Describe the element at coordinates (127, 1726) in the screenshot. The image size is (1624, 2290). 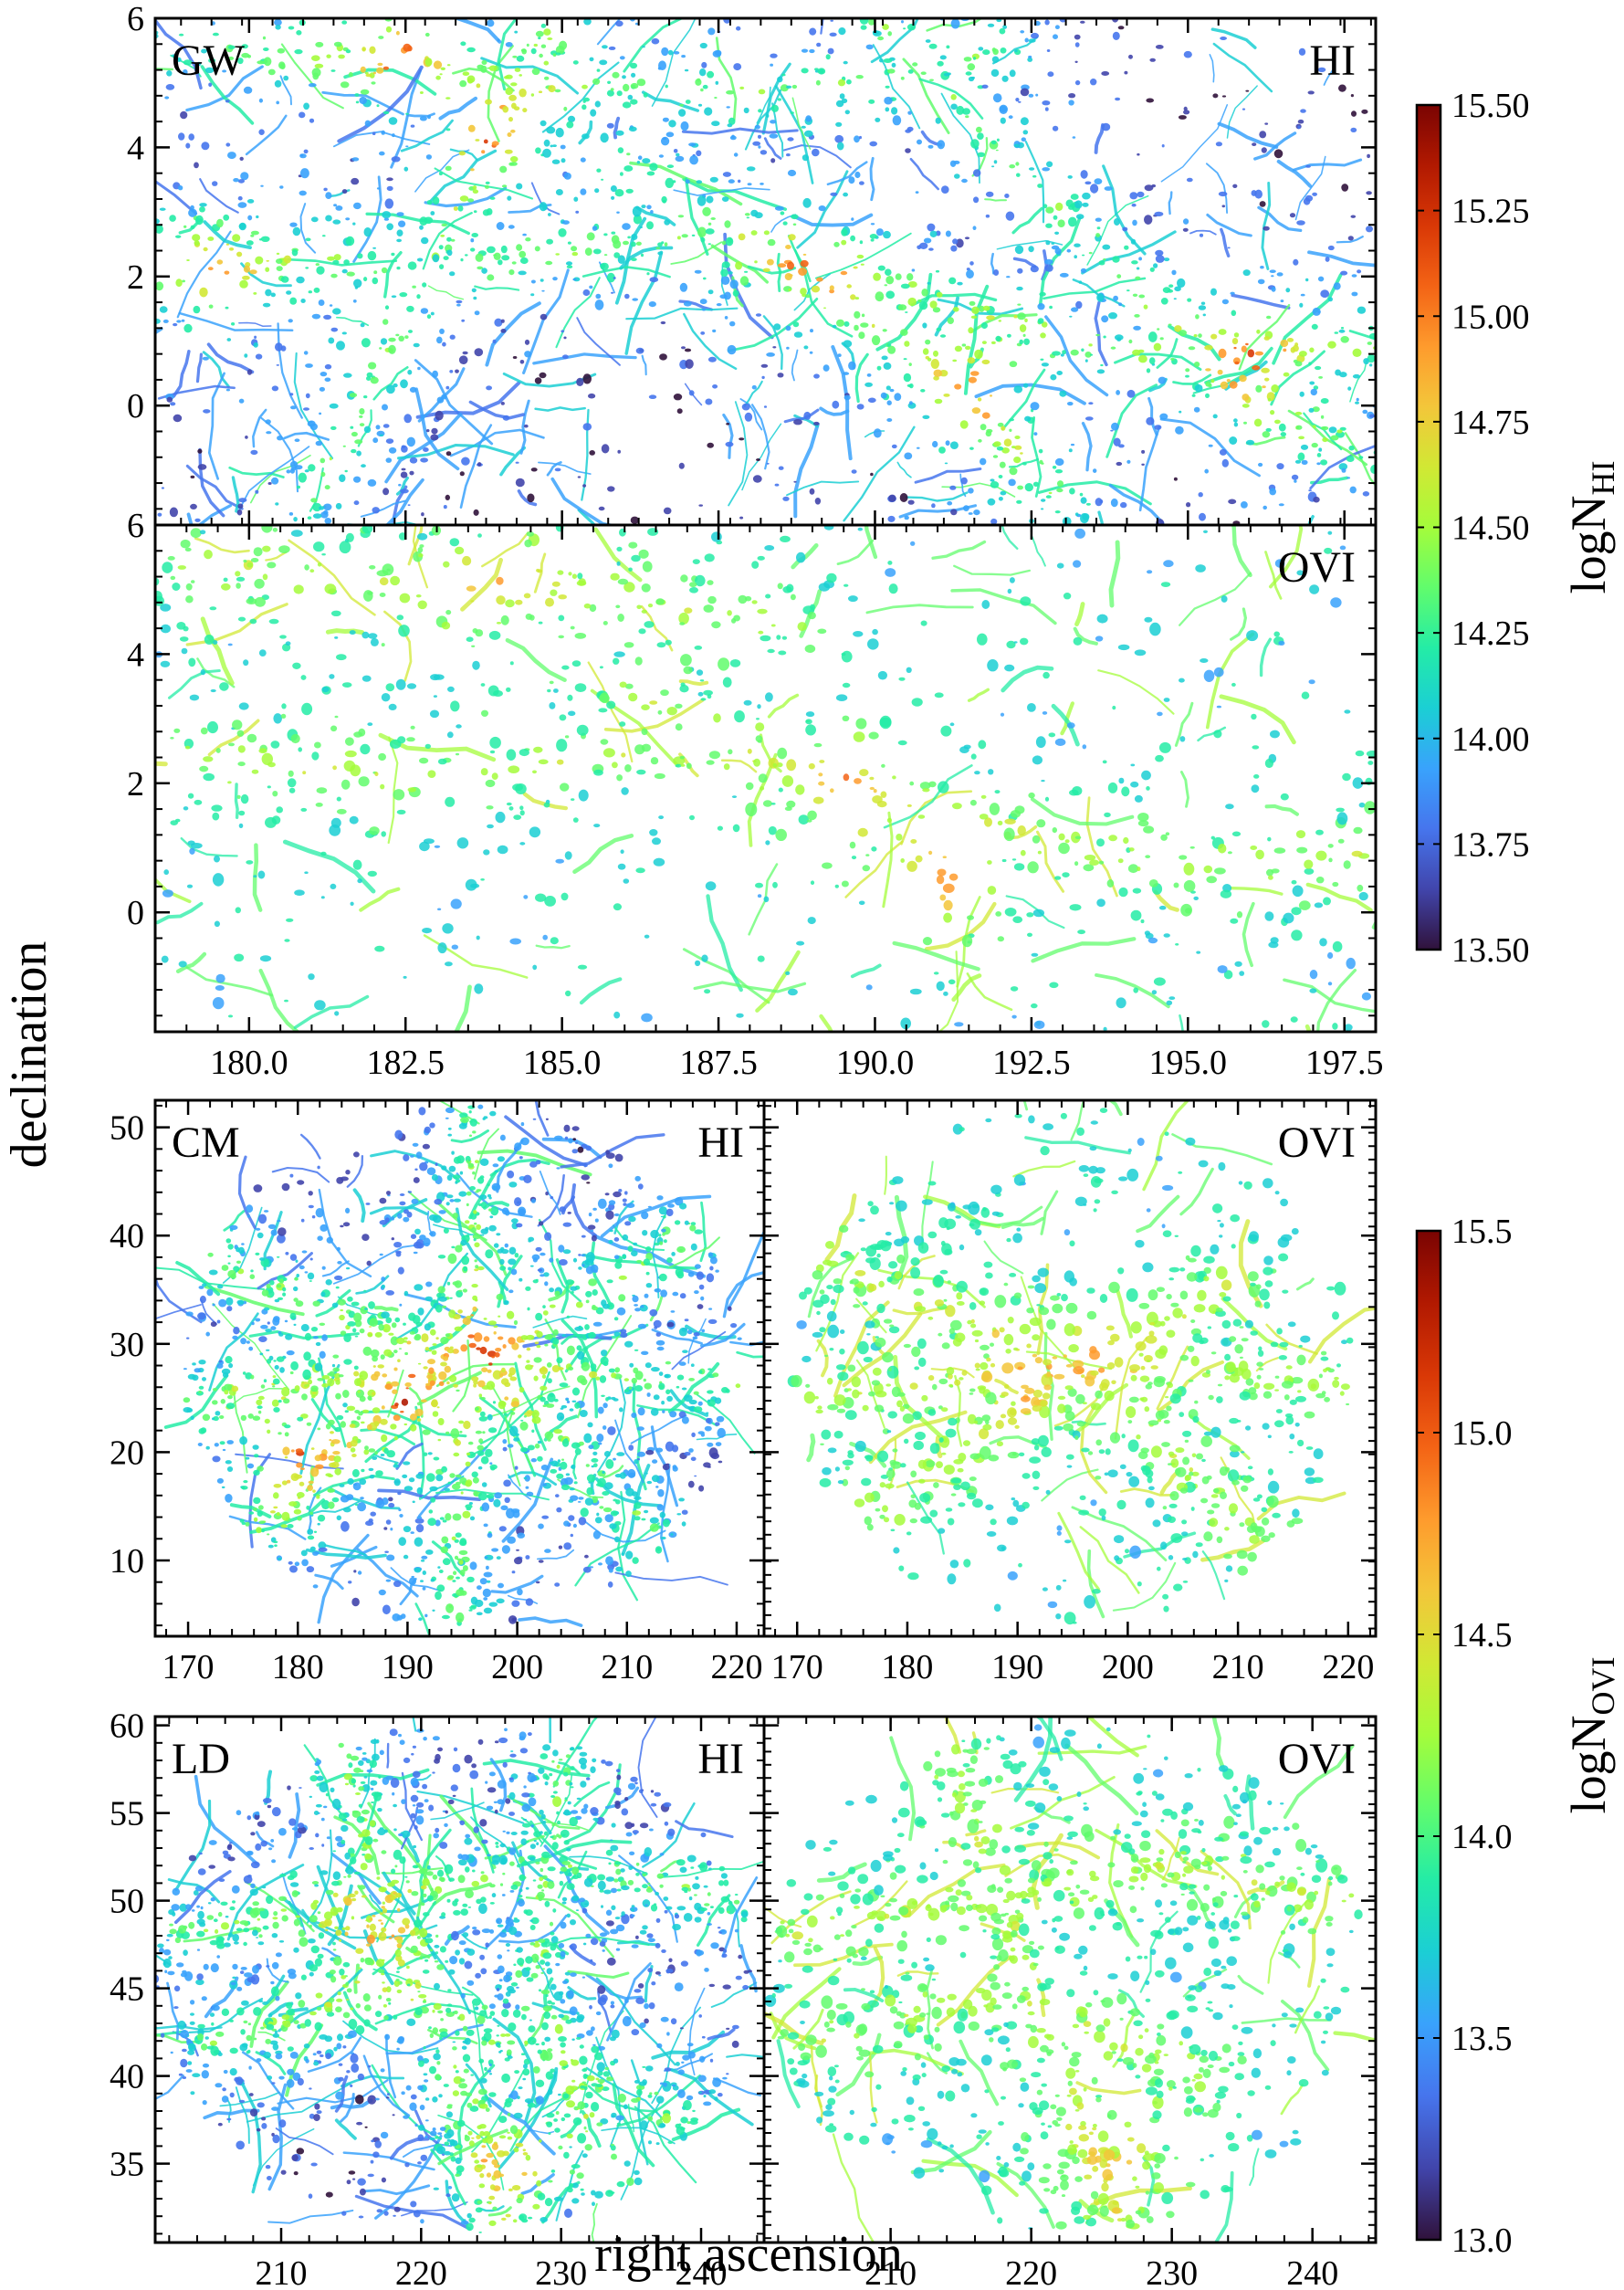
I see `y-tick-label: 60` at that location.